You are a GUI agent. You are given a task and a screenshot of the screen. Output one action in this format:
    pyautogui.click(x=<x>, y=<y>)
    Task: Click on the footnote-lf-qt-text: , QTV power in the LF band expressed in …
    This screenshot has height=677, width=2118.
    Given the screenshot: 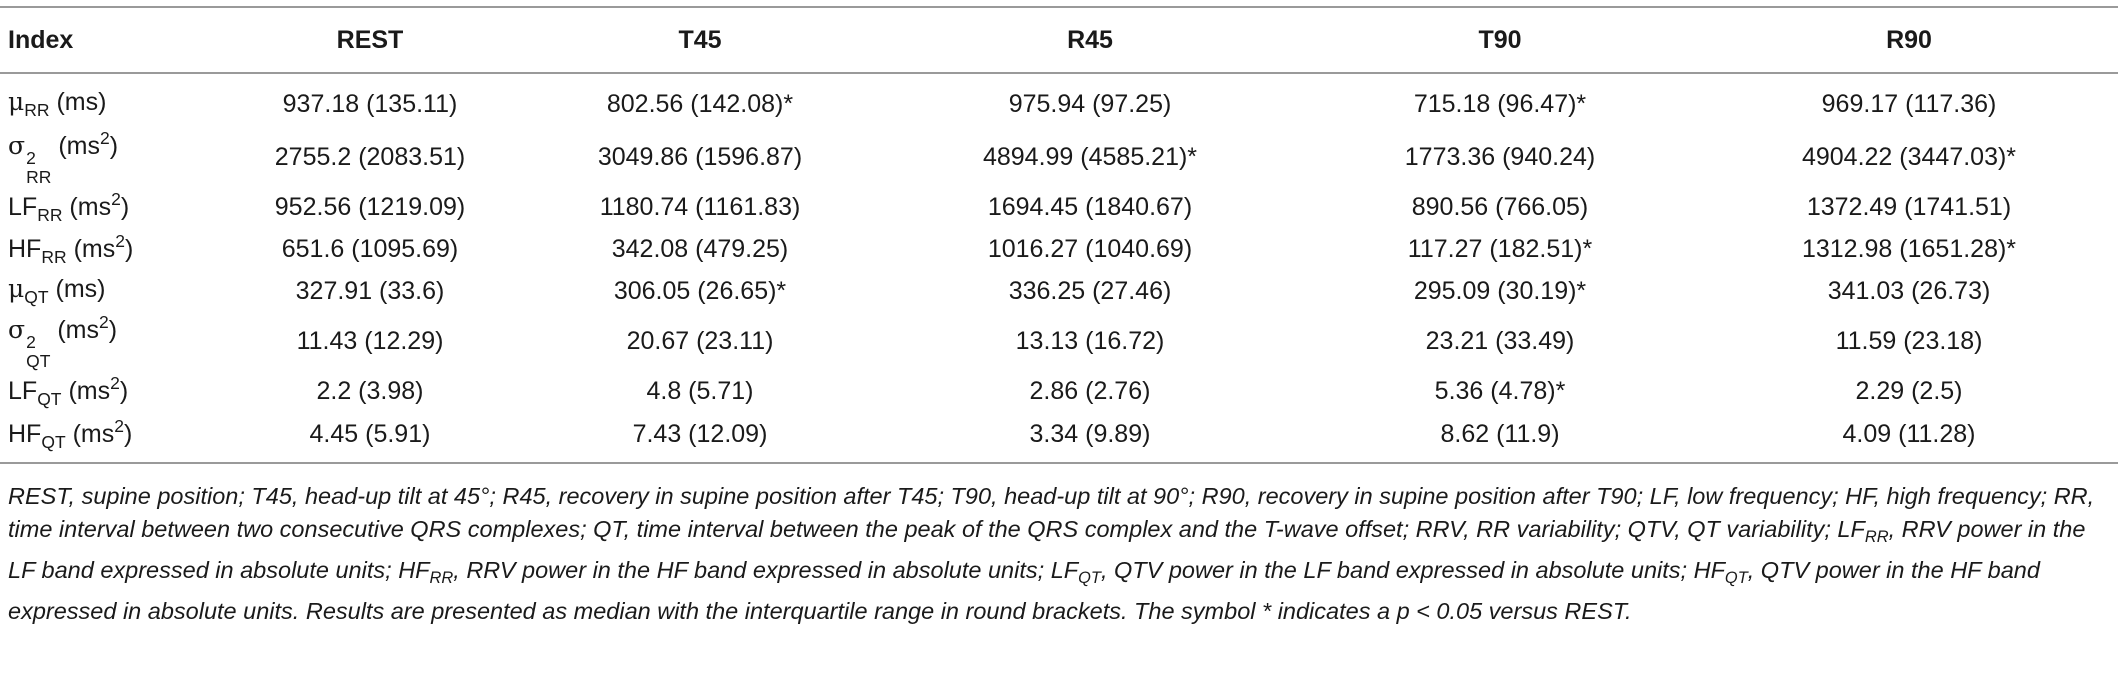 What is the action you would take?
    pyautogui.click(x=1397, y=570)
    